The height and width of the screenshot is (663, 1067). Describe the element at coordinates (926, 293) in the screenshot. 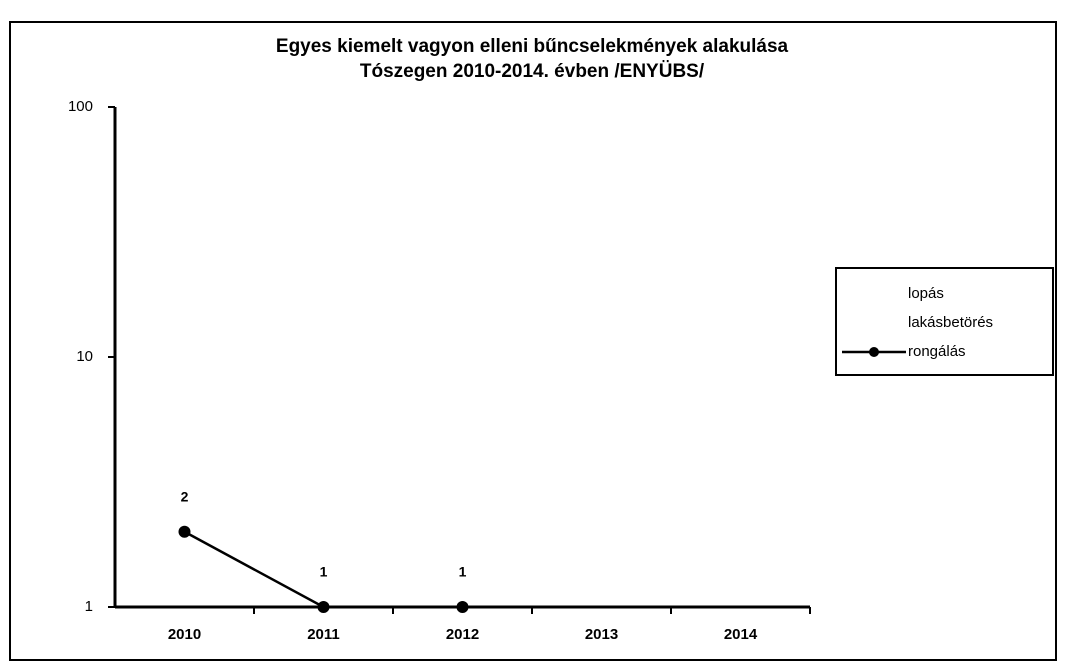

I see `legend-label: lopás` at that location.